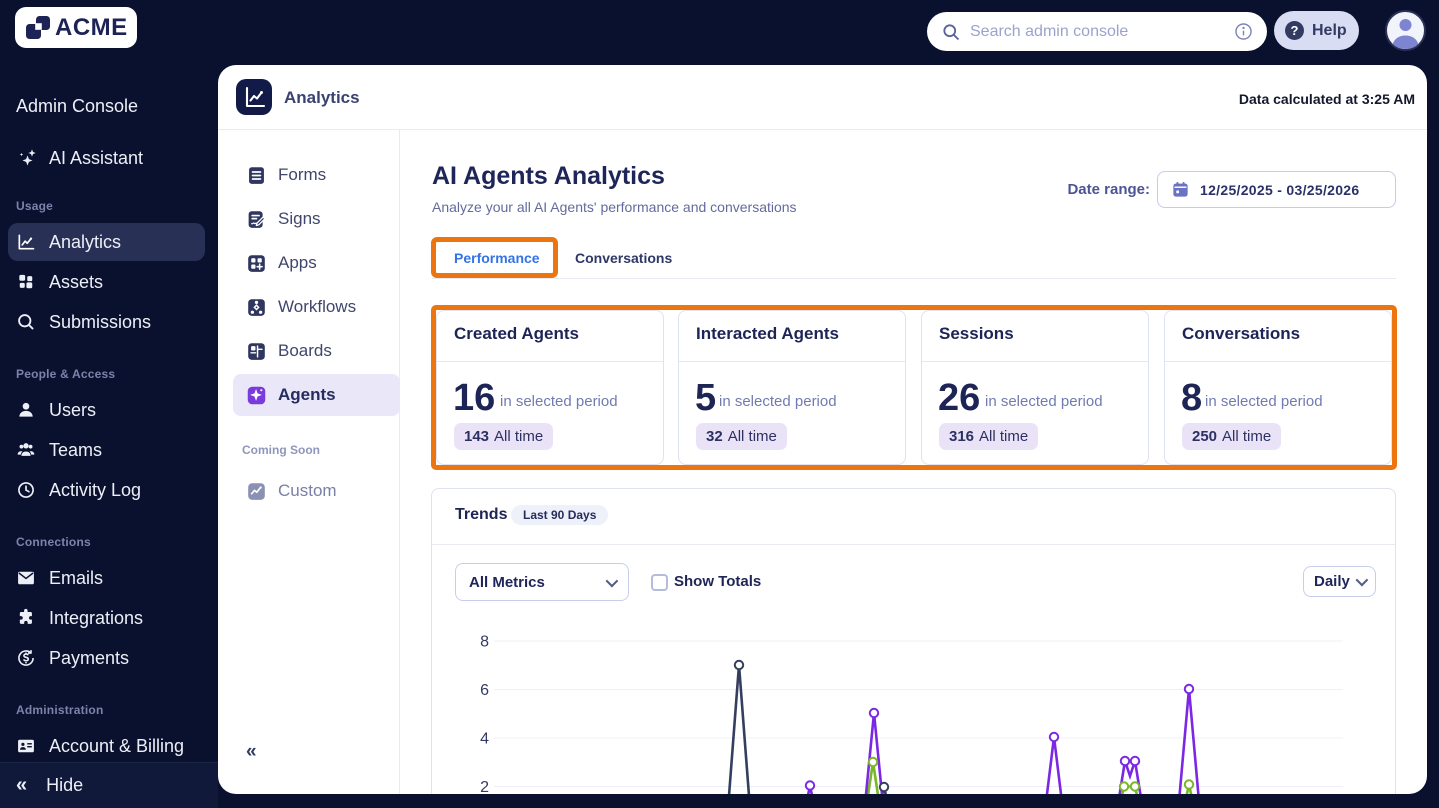 Image resolution: width=1439 pixels, height=808 pixels. I want to click on svg-text: 8, so click(484, 642).